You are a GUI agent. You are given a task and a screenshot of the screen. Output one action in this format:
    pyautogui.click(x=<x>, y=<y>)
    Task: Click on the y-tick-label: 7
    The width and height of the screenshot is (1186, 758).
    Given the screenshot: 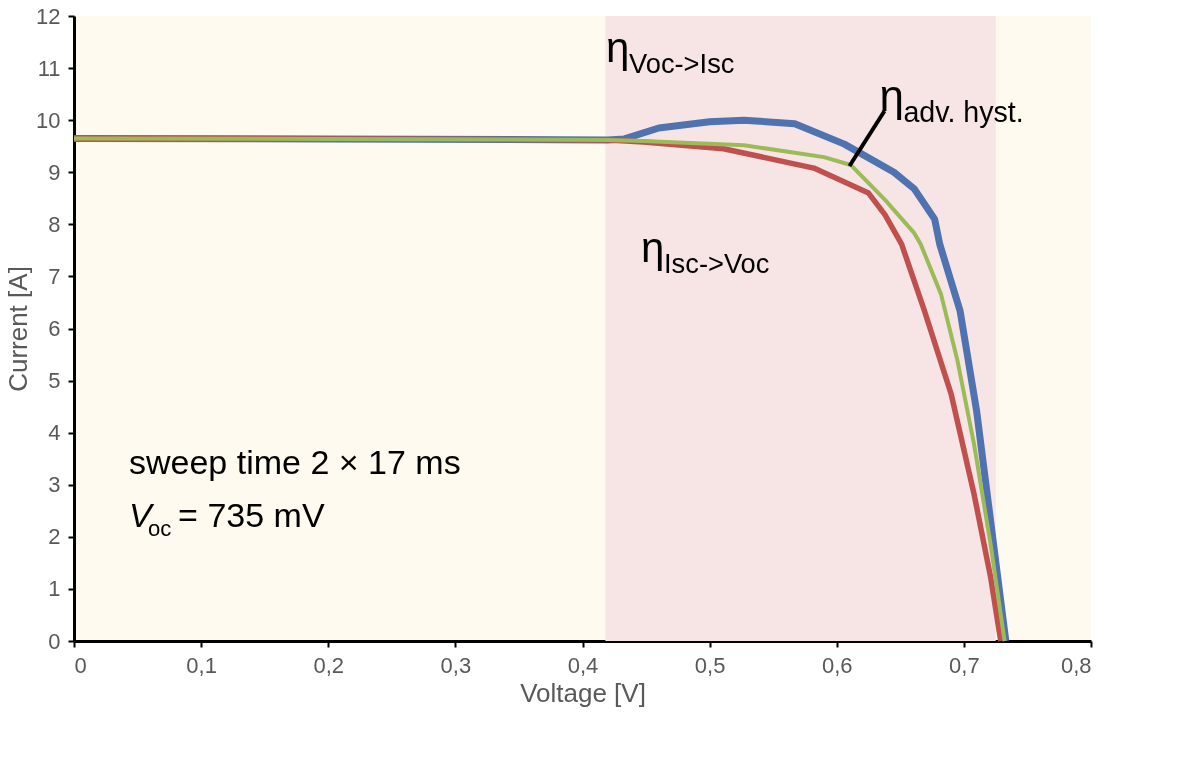 What is the action you would take?
    pyautogui.click(x=54, y=276)
    